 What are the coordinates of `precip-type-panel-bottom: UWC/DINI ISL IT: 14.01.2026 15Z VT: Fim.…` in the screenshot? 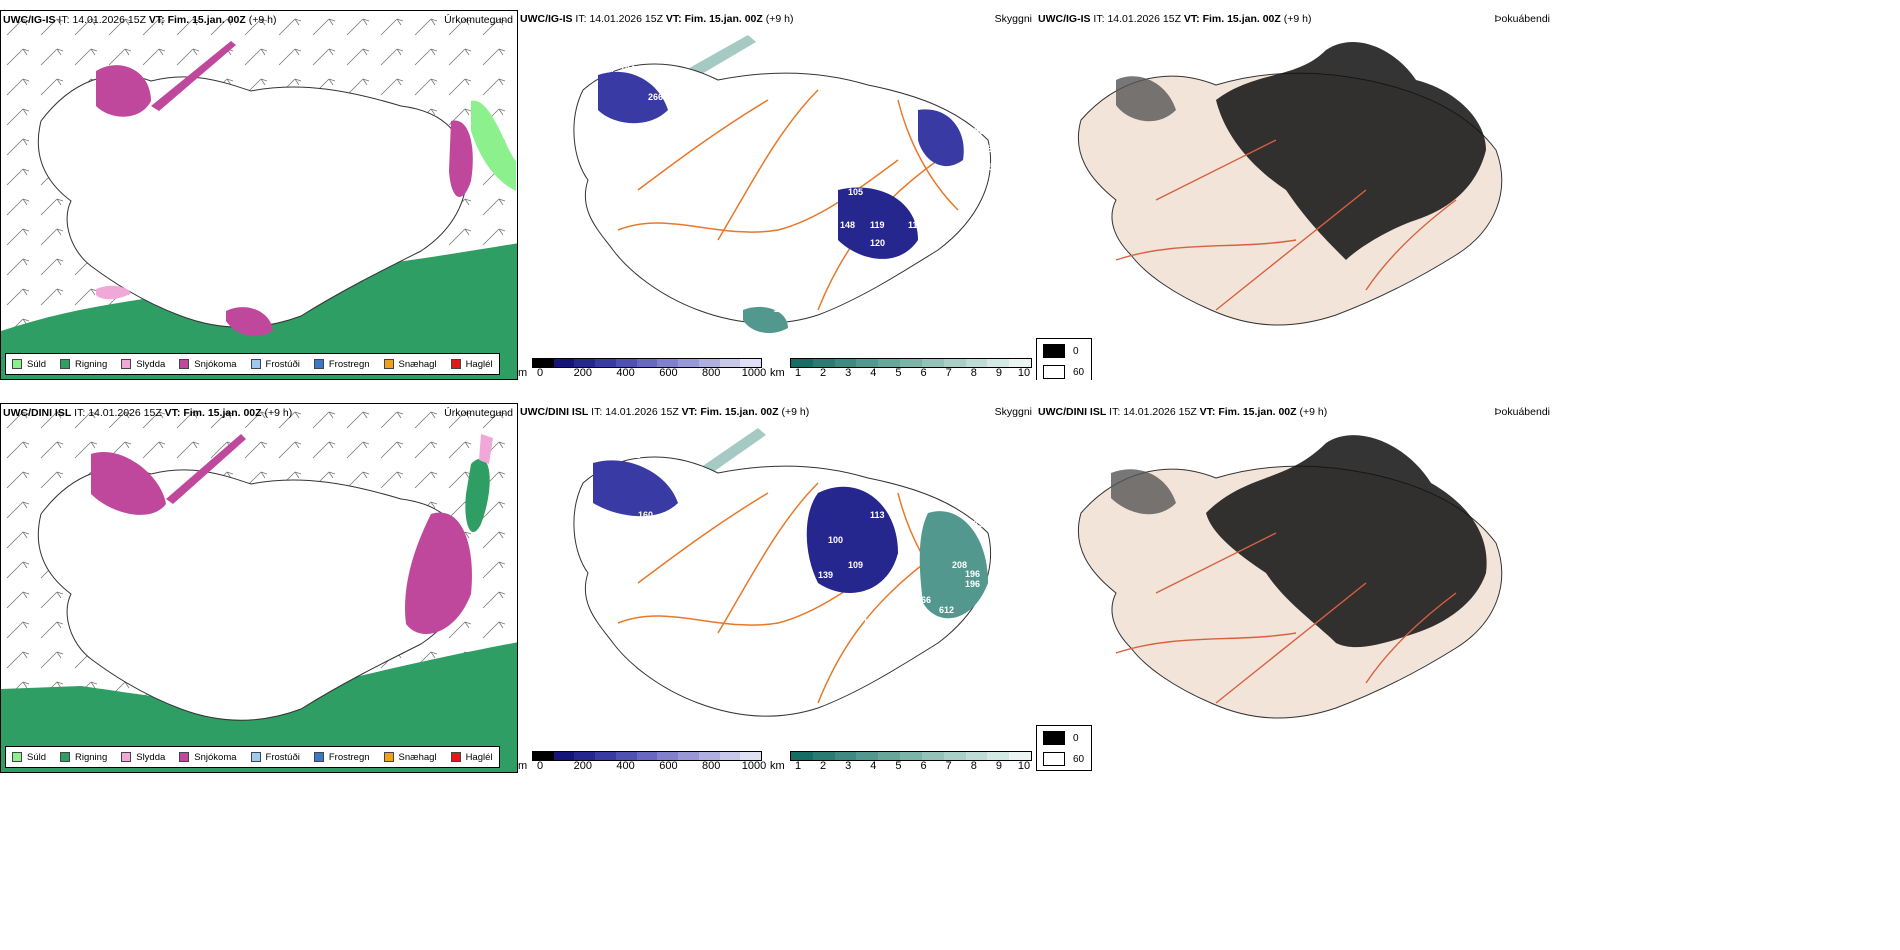 It's located at (259, 588).